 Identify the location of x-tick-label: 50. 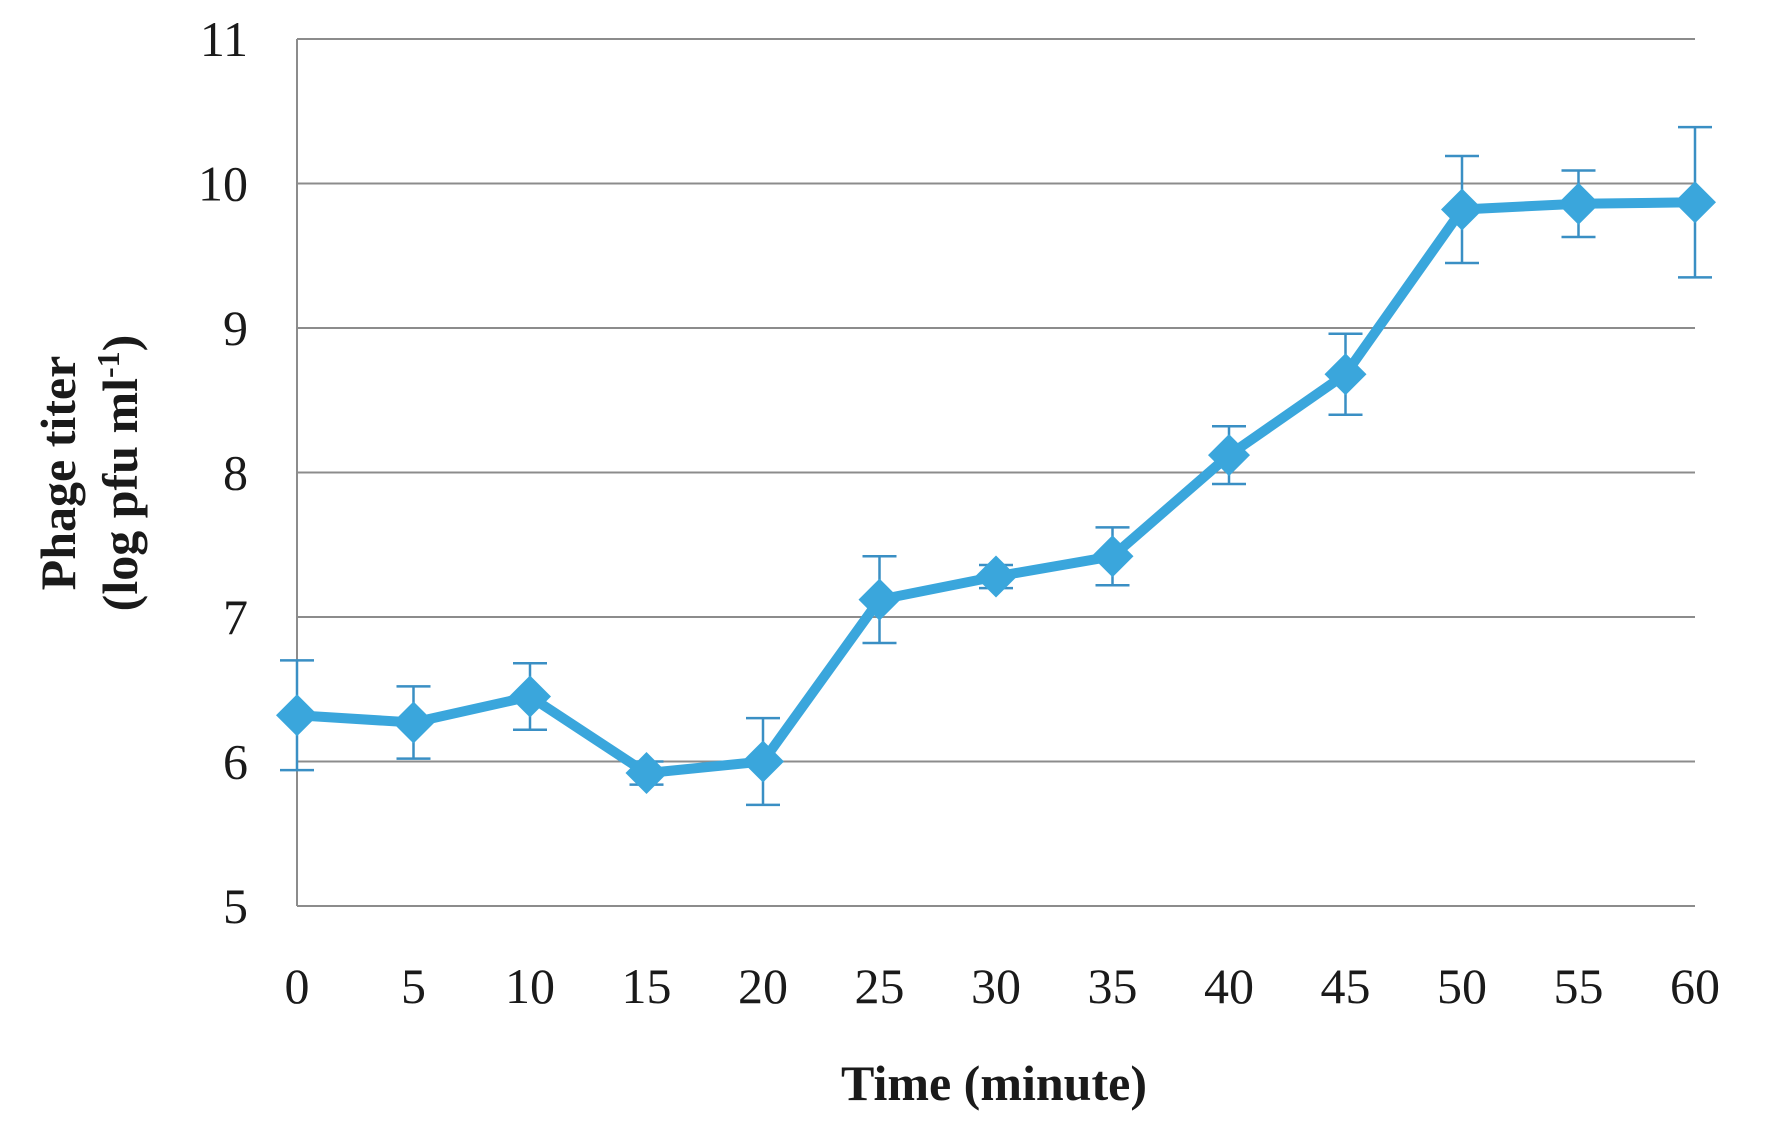
(1462, 986).